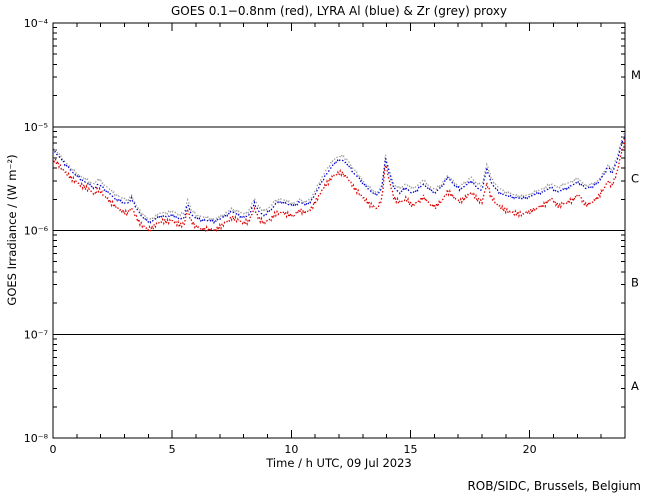 The height and width of the screenshot is (500, 650). I want to click on flare-class-label-A: A, so click(635, 386).